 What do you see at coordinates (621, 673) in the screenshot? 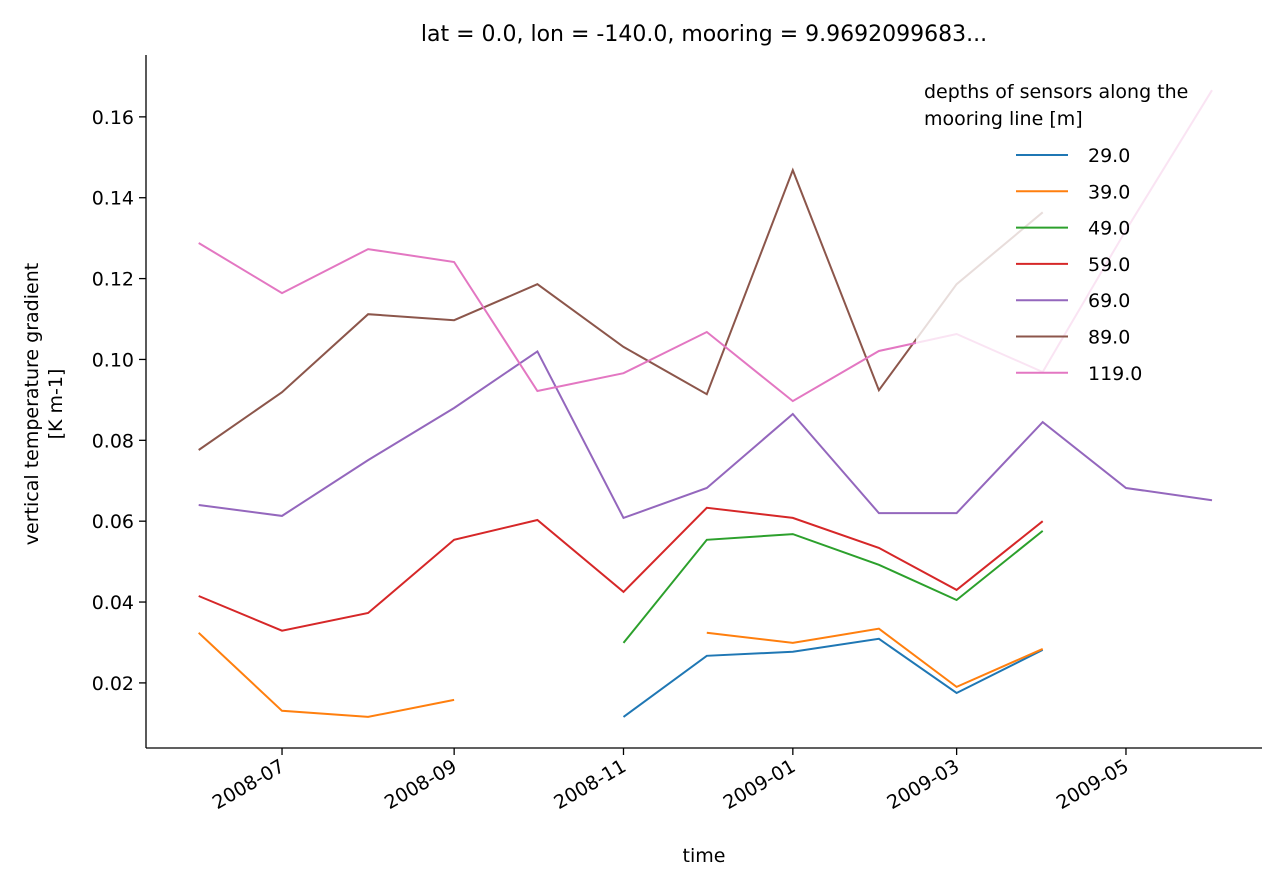
I see `series-39.0` at bounding box center [621, 673].